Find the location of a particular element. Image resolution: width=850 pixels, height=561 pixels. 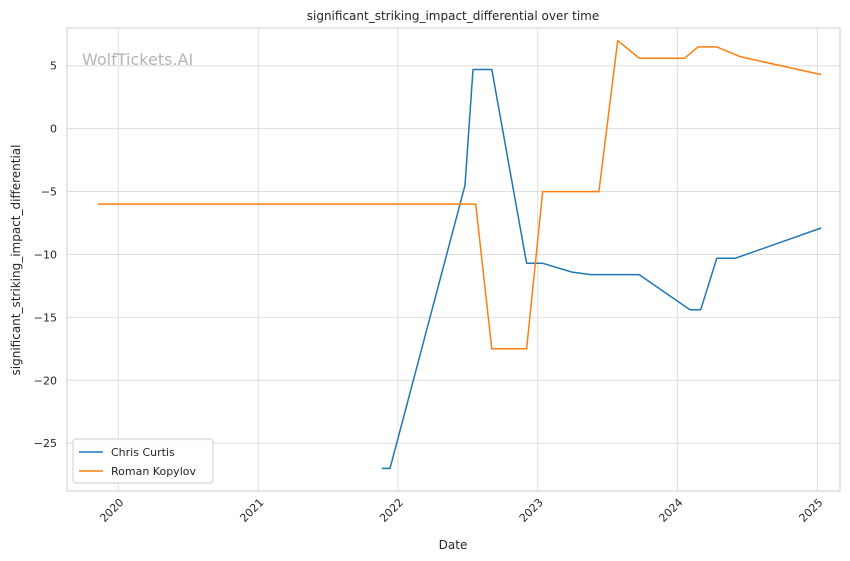

y-tick-label: 5 is located at coordinates (53, 66).